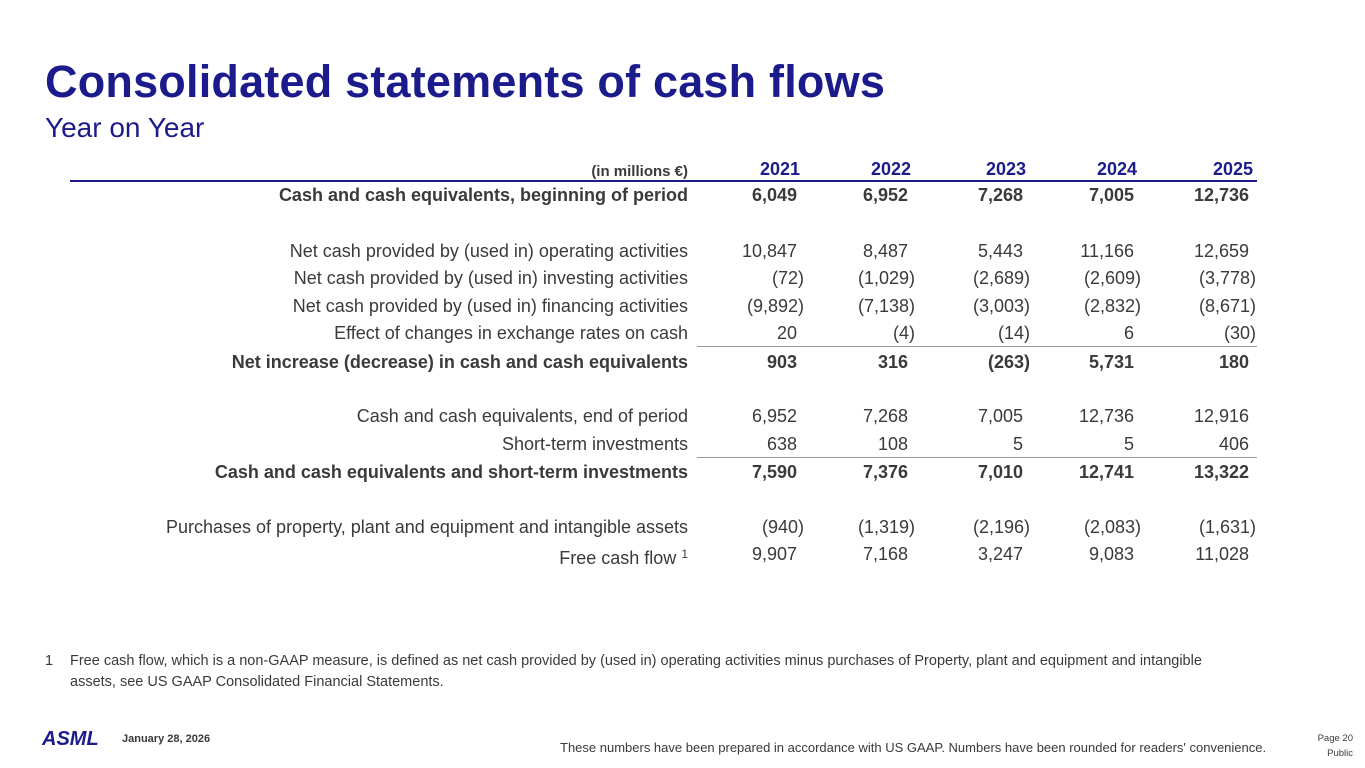 The width and height of the screenshot is (1365, 768). Describe the element at coordinates (890, 169) in the screenshot. I see `year-header: 2022` at that location.